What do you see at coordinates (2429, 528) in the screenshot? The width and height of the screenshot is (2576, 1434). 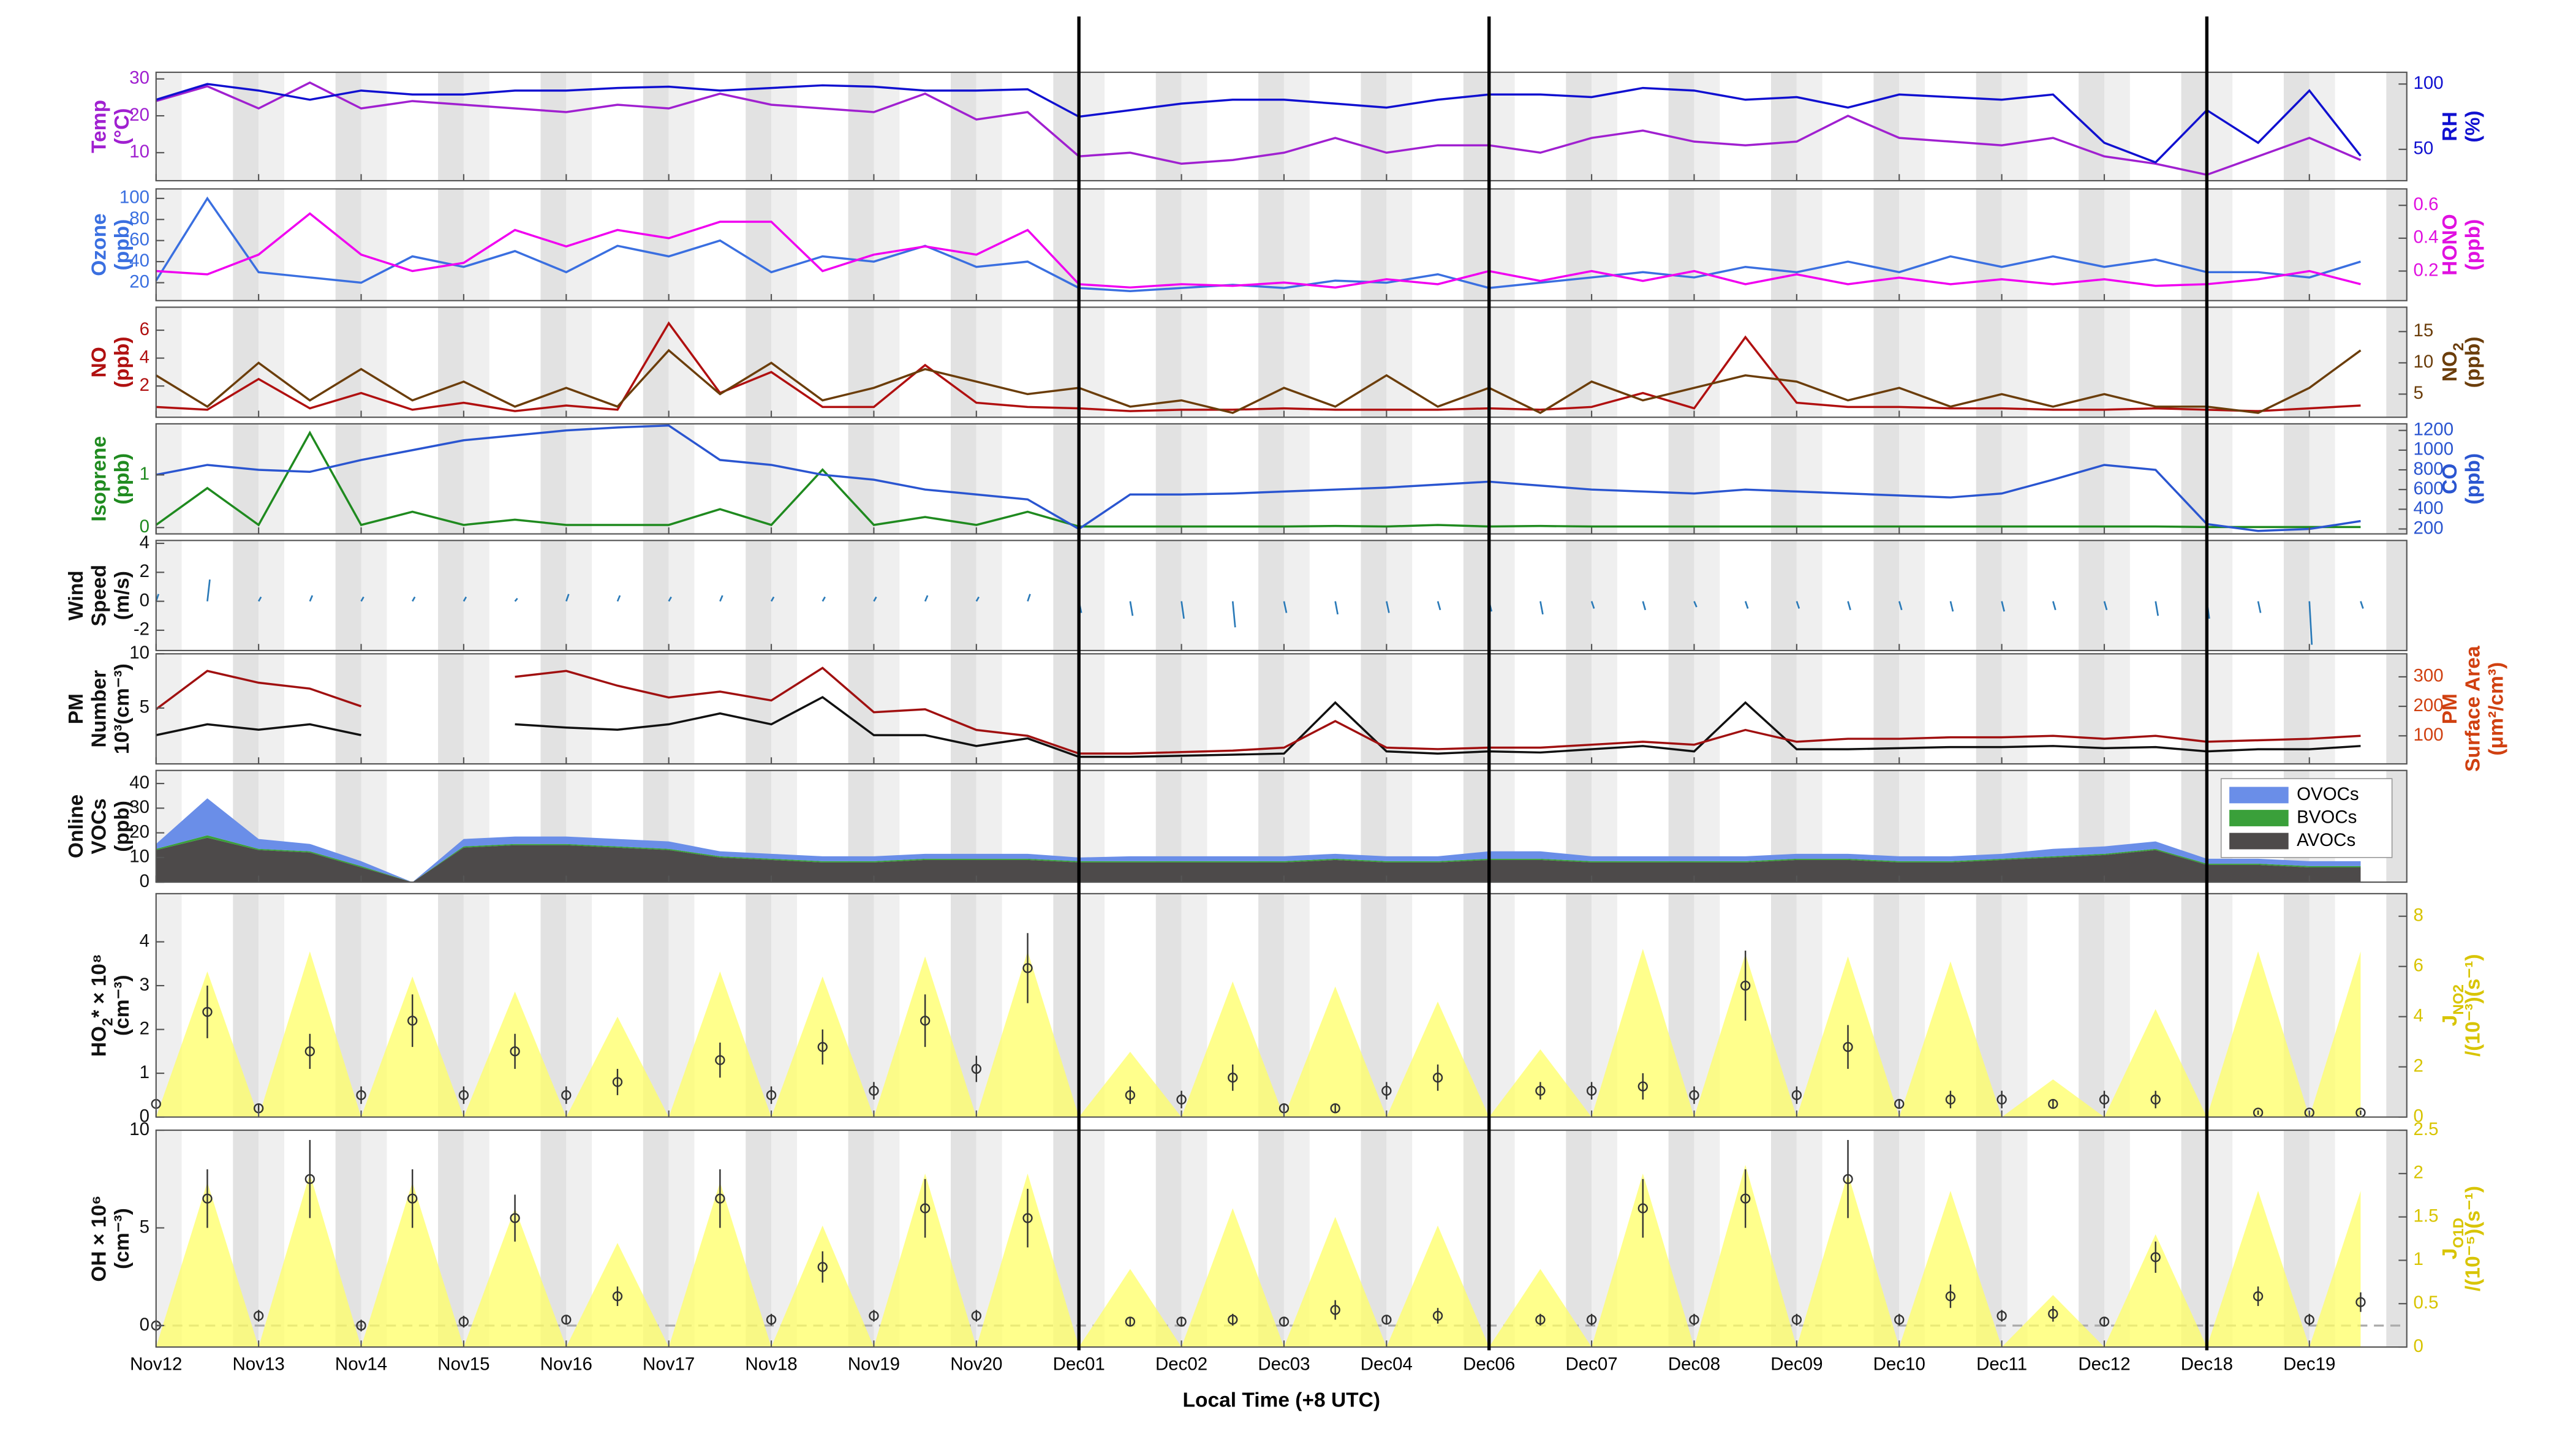 I see `y2-tick-label: 200` at bounding box center [2429, 528].